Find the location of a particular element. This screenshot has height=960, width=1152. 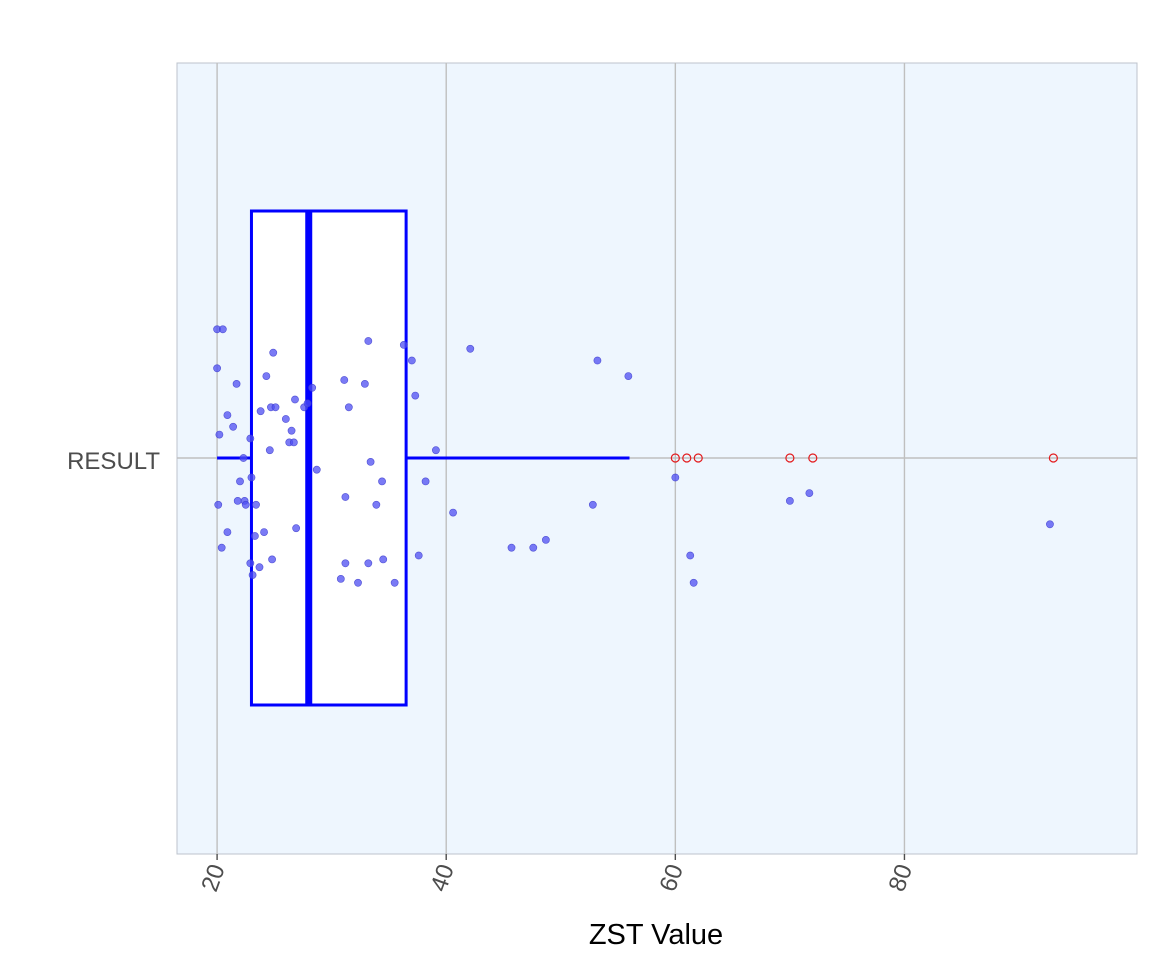

x-tick-label: 20 is located at coordinates (213, 878).